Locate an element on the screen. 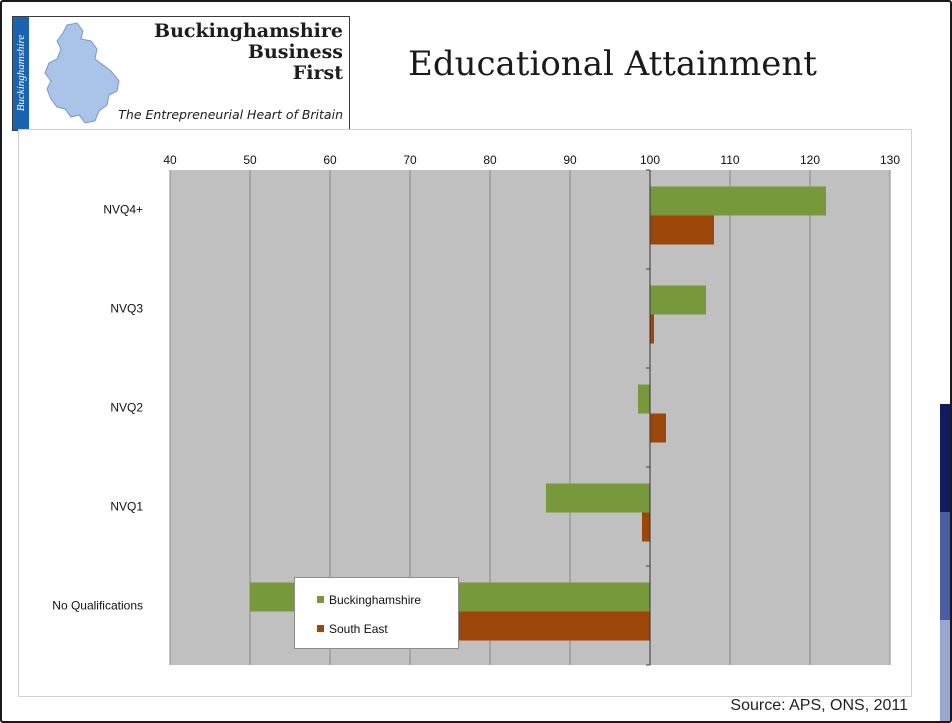 The height and width of the screenshot is (723, 952). legend-item-buckinghamshire: Buckinghamshire is located at coordinates (369, 600).